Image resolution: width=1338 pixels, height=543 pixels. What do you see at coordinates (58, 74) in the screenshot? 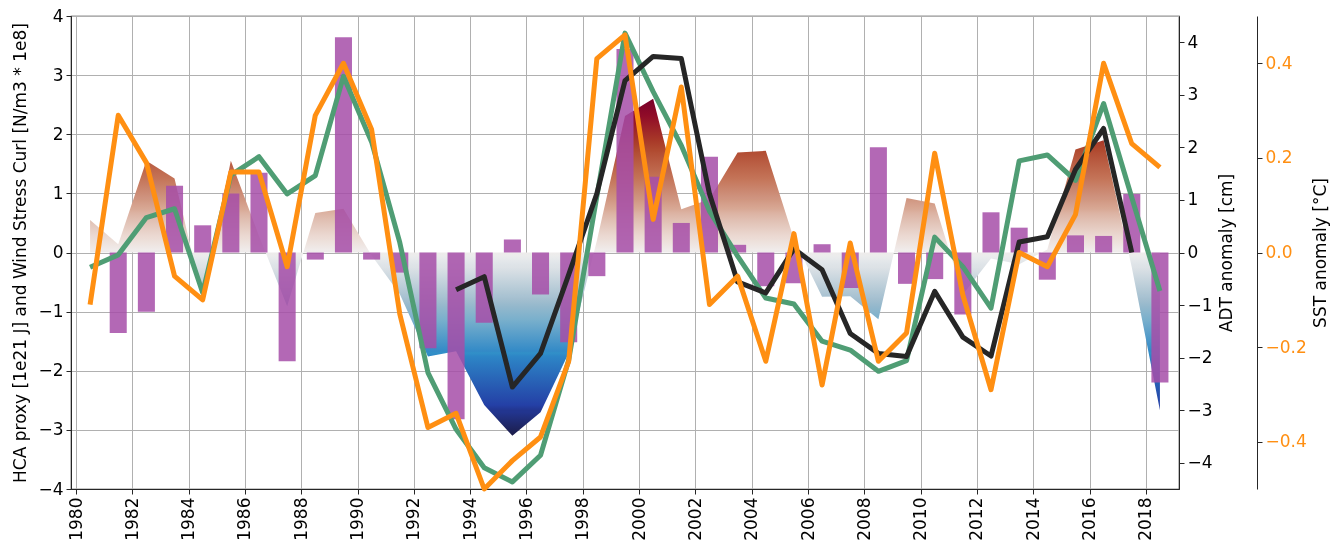
I see `y-tick-label: 3` at bounding box center [58, 74].